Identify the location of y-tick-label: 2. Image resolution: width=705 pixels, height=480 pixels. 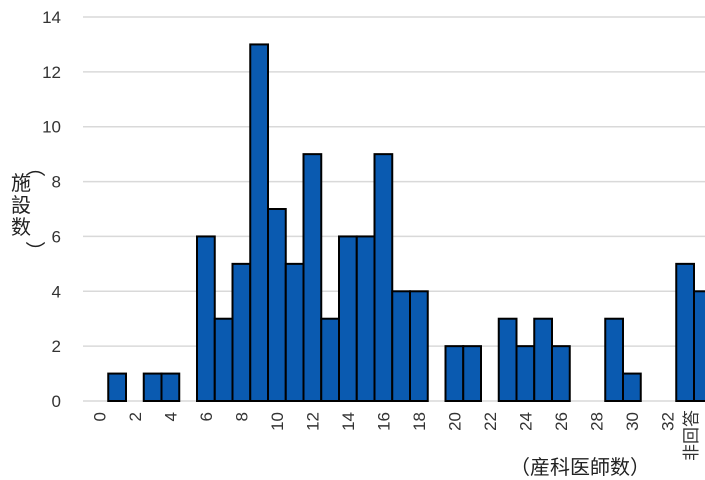
(56, 346).